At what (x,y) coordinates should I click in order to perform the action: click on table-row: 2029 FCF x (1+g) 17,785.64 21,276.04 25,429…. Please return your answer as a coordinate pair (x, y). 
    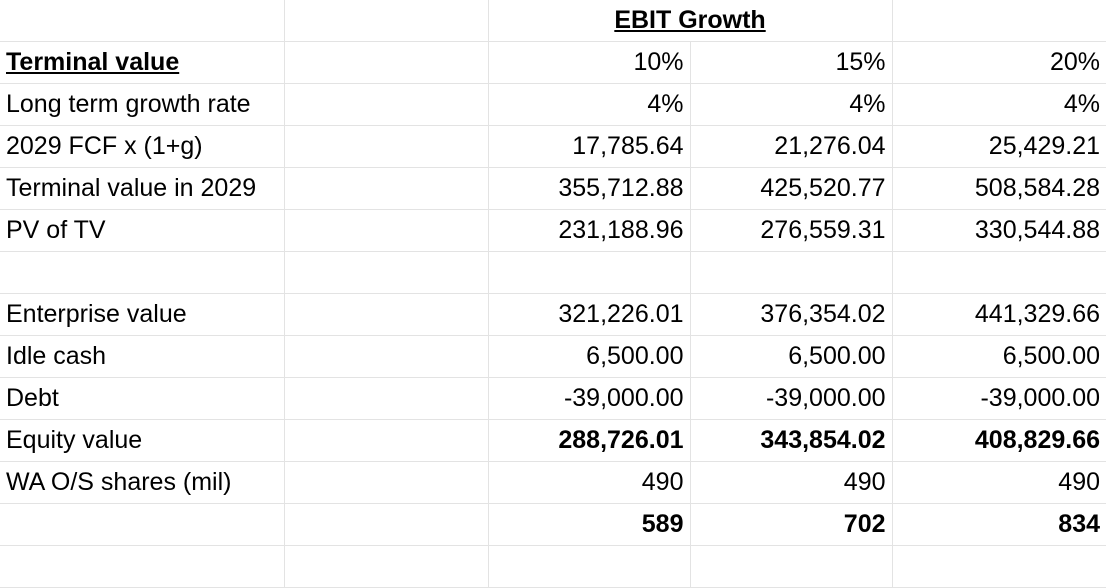
    Looking at the image, I should click on (553, 146).